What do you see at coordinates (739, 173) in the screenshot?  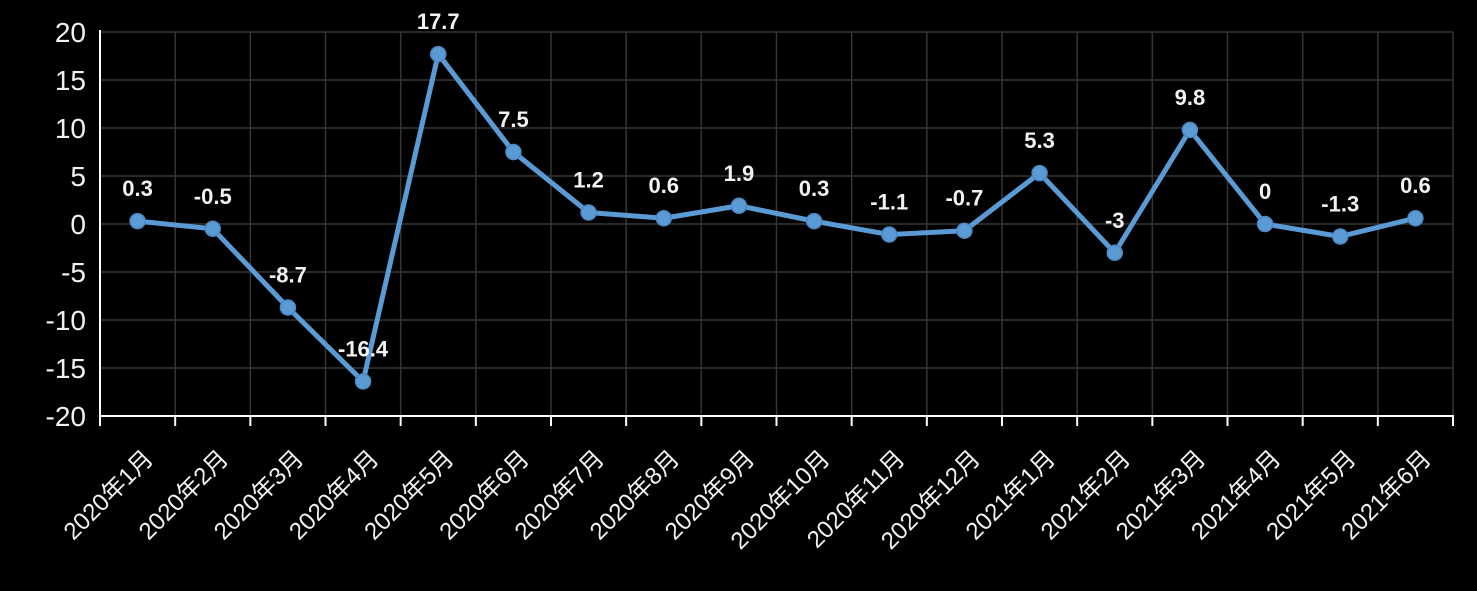 I see `data-label: 1.9` at bounding box center [739, 173].